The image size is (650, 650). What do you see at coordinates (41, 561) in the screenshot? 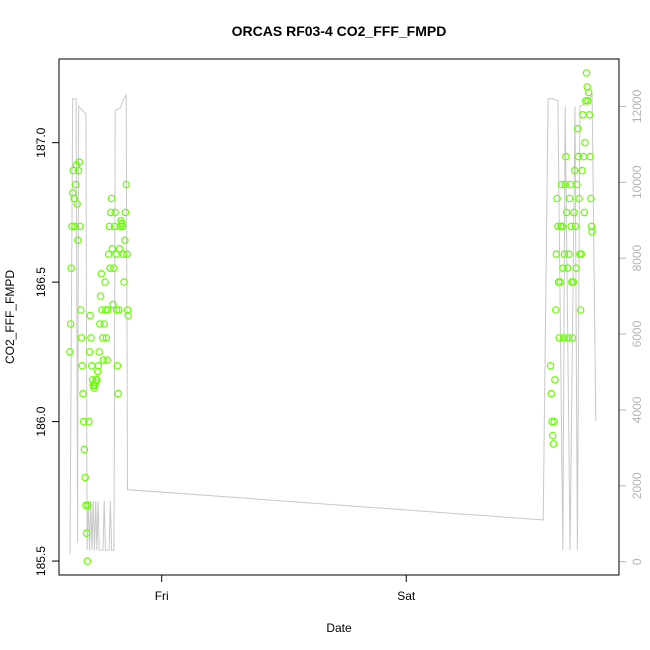
I see `y-tick-label: 185.5` at bounding box center [41, 561].